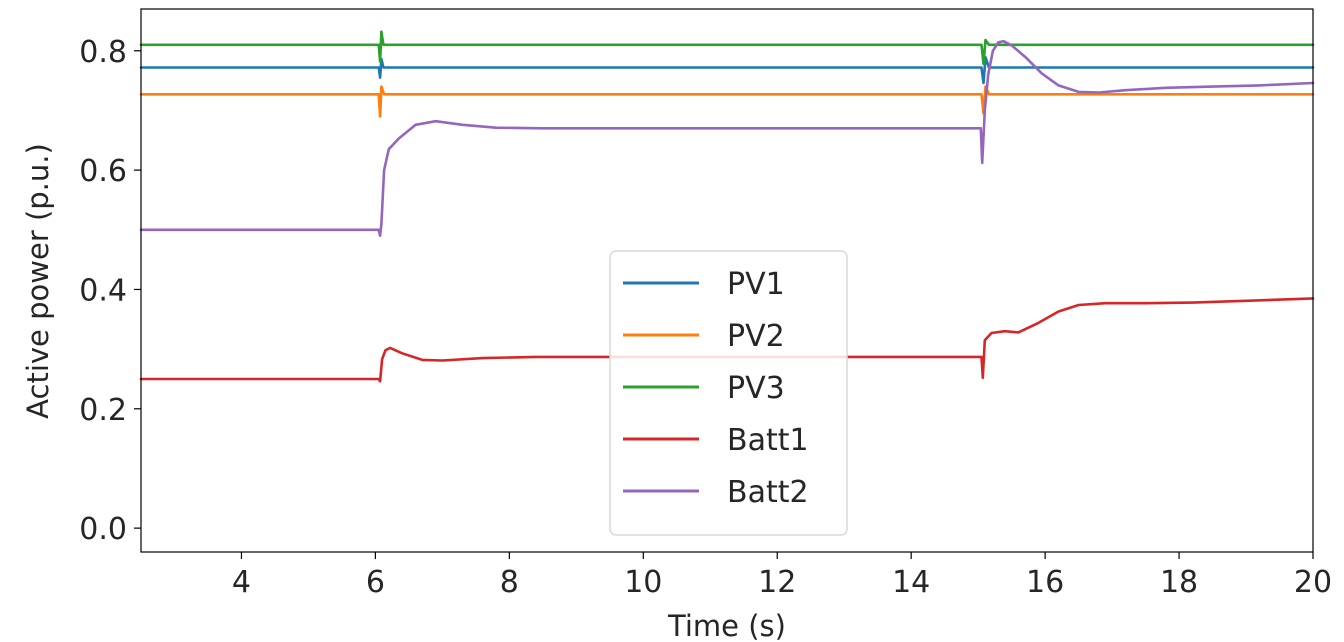 The width and height of the screenshot is (1344, 642). What do you see at coordinates (103, 410) in the screenshot?
I see `y-tick-label: 0.2` at bounding box center [103, 410].